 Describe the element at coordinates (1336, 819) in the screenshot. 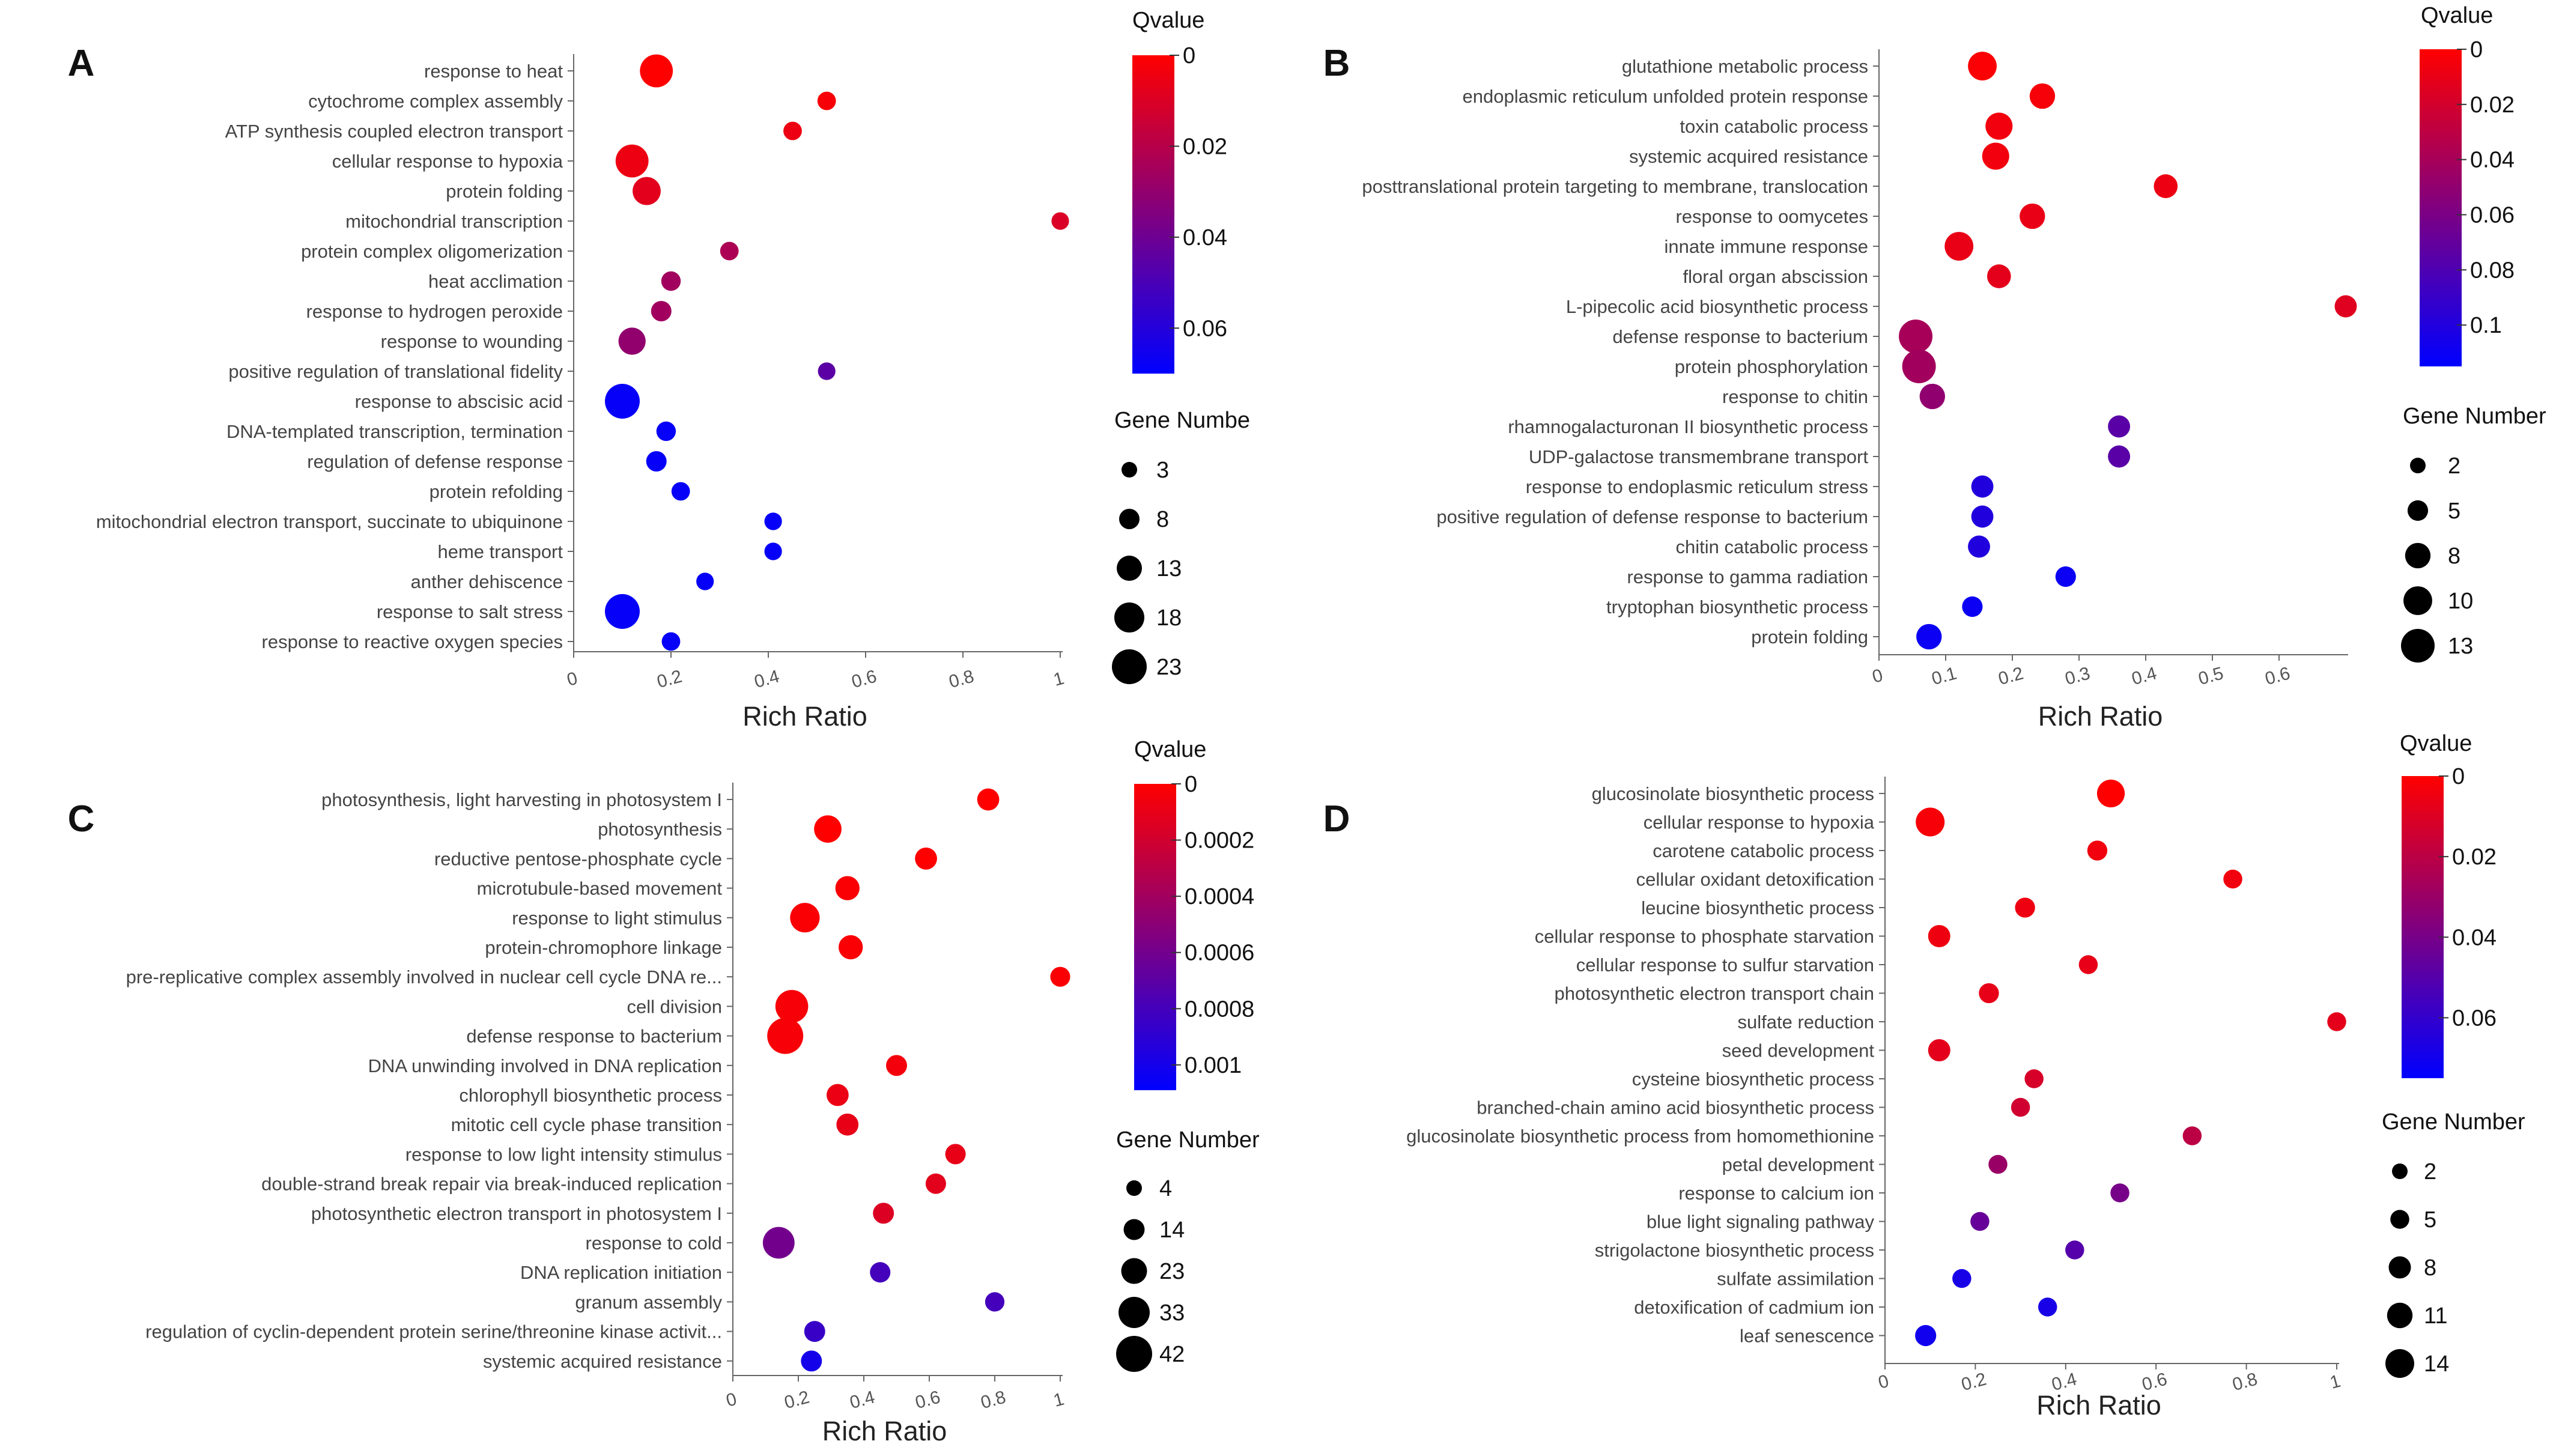

I see `panel-label: D` at that location.